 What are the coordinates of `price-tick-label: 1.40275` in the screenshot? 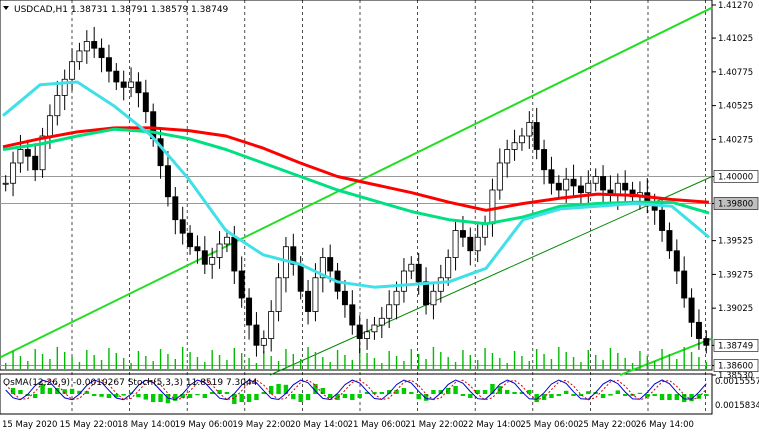 It's located at (735, 140).